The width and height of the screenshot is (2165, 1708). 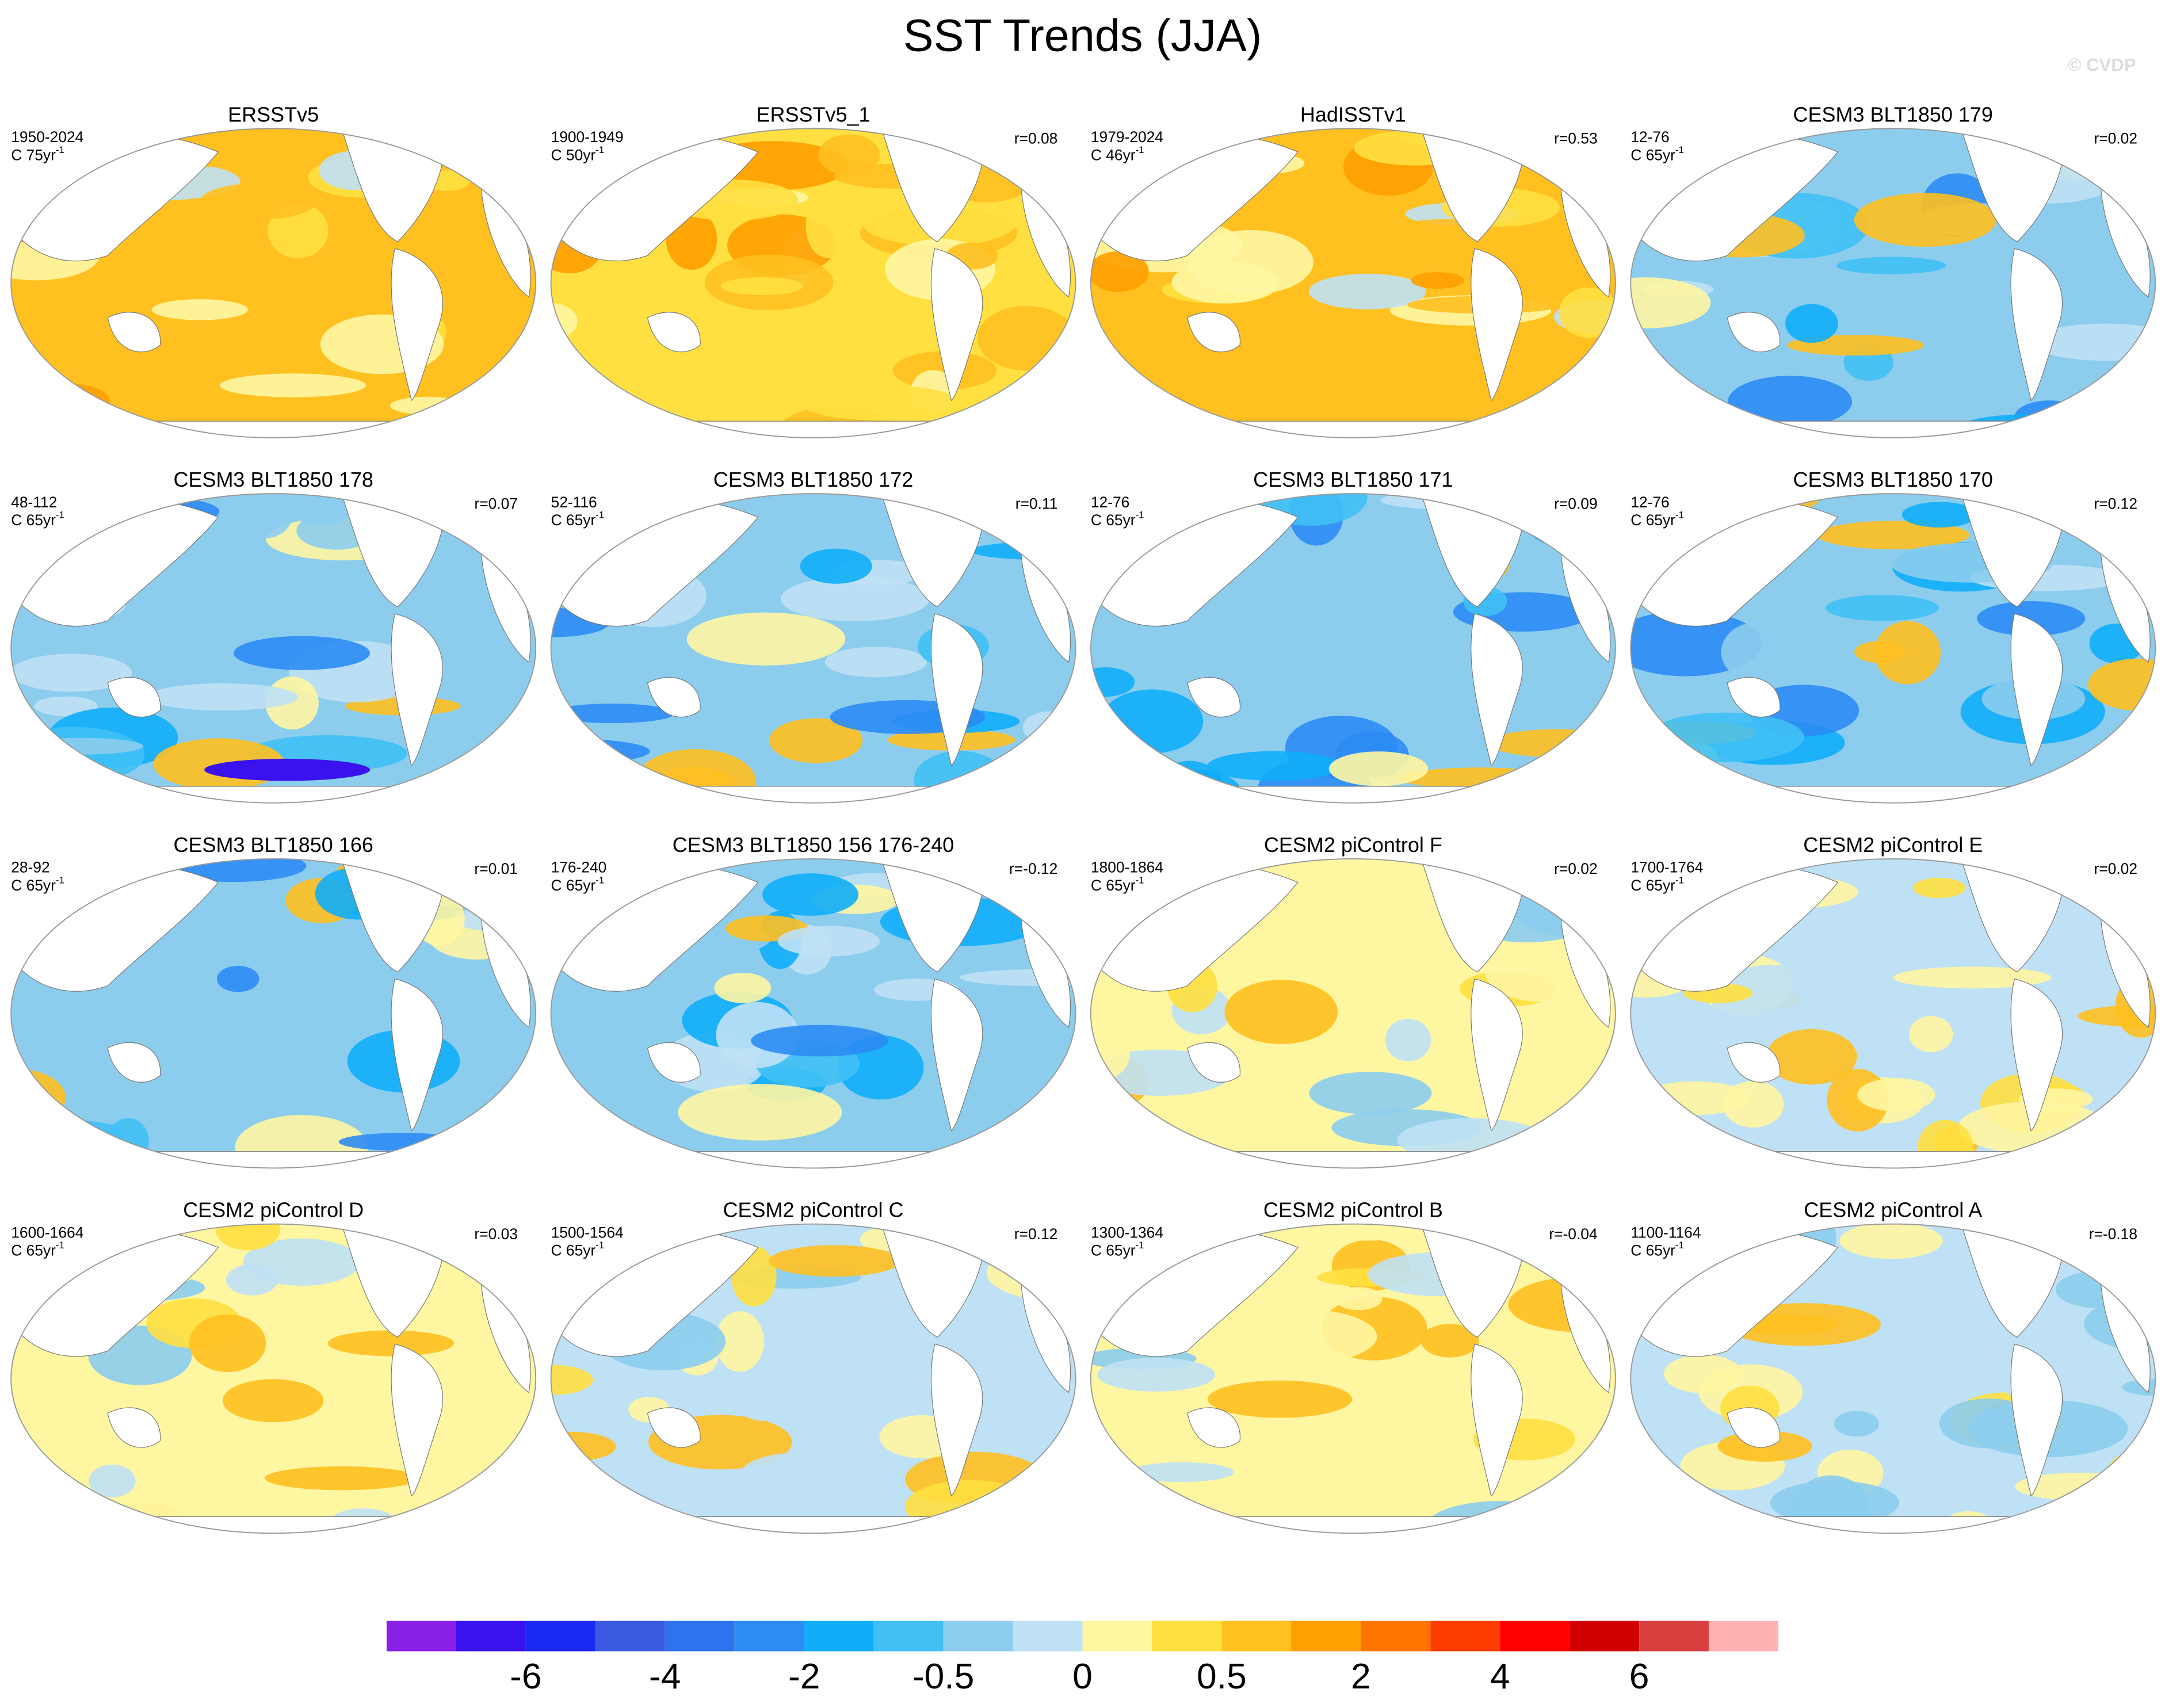 What do you see at coordinates (1500, 1677) in the screenshot?
I see `colorbar-label: 4` at bounding box center [1500, 1677].